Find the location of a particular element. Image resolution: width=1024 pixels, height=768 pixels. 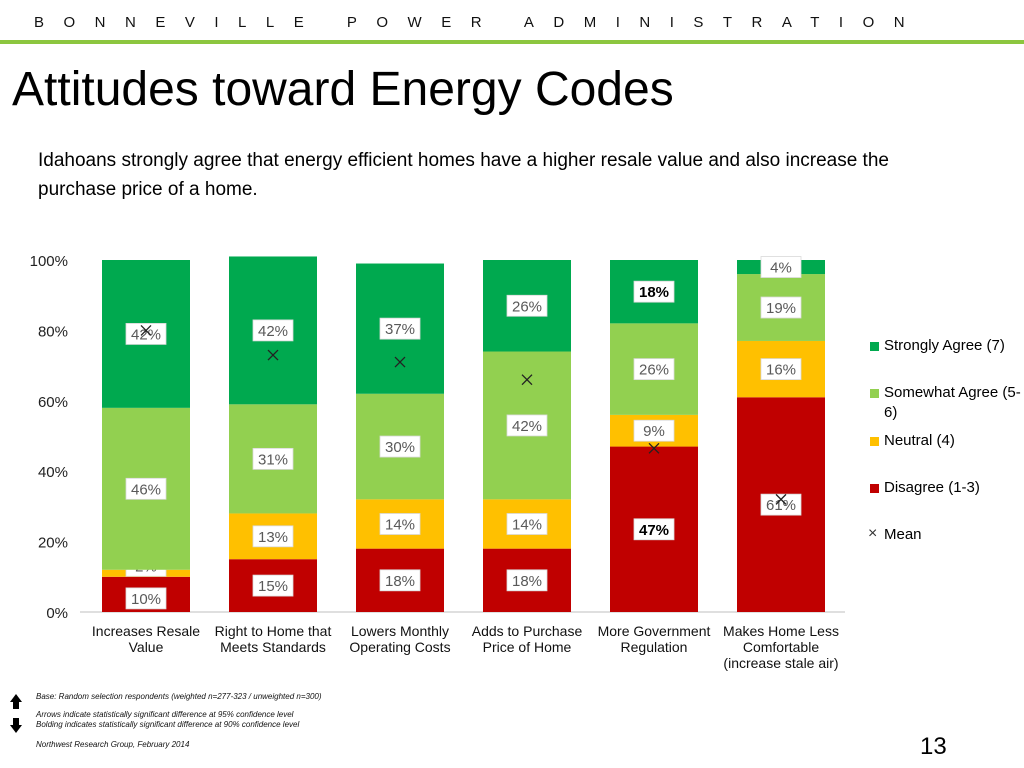

x-category-label: Lowers Monthly is located at coordinates (400, 631).